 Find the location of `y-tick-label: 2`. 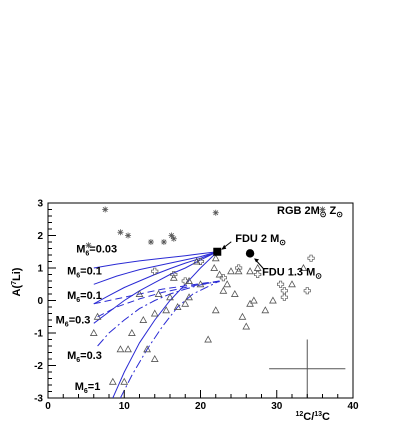

y-tick-label: 2 is located at coordinates (40, 236).